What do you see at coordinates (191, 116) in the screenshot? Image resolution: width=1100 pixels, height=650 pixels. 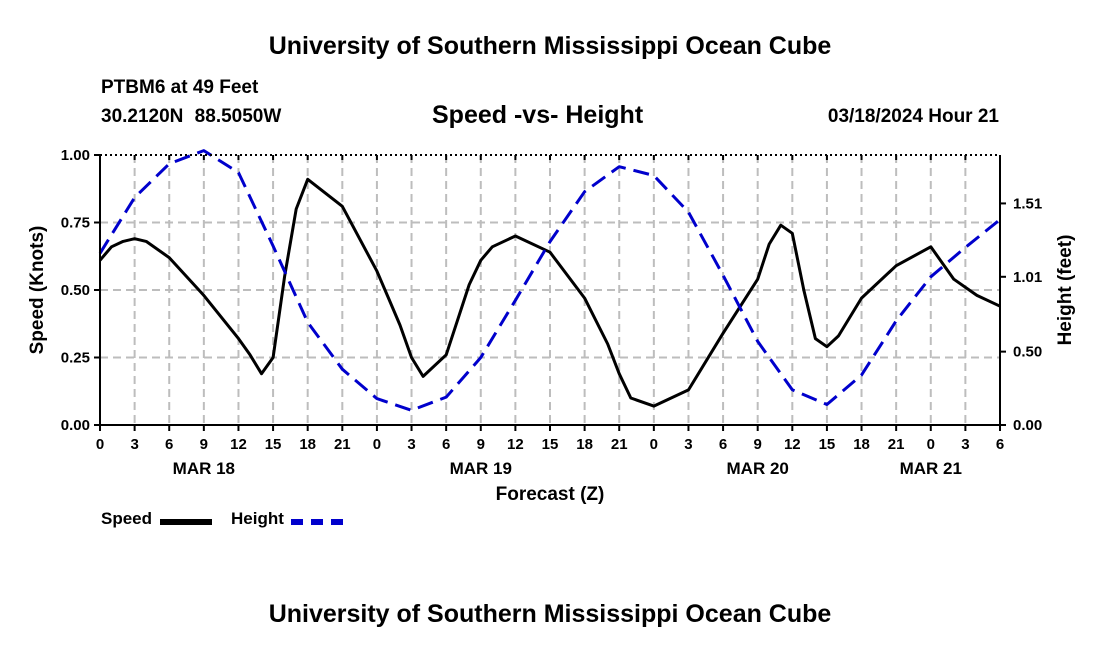 I see `station-coordinates: 30.2120N 88.5050W` at bounding box center [191, 116].